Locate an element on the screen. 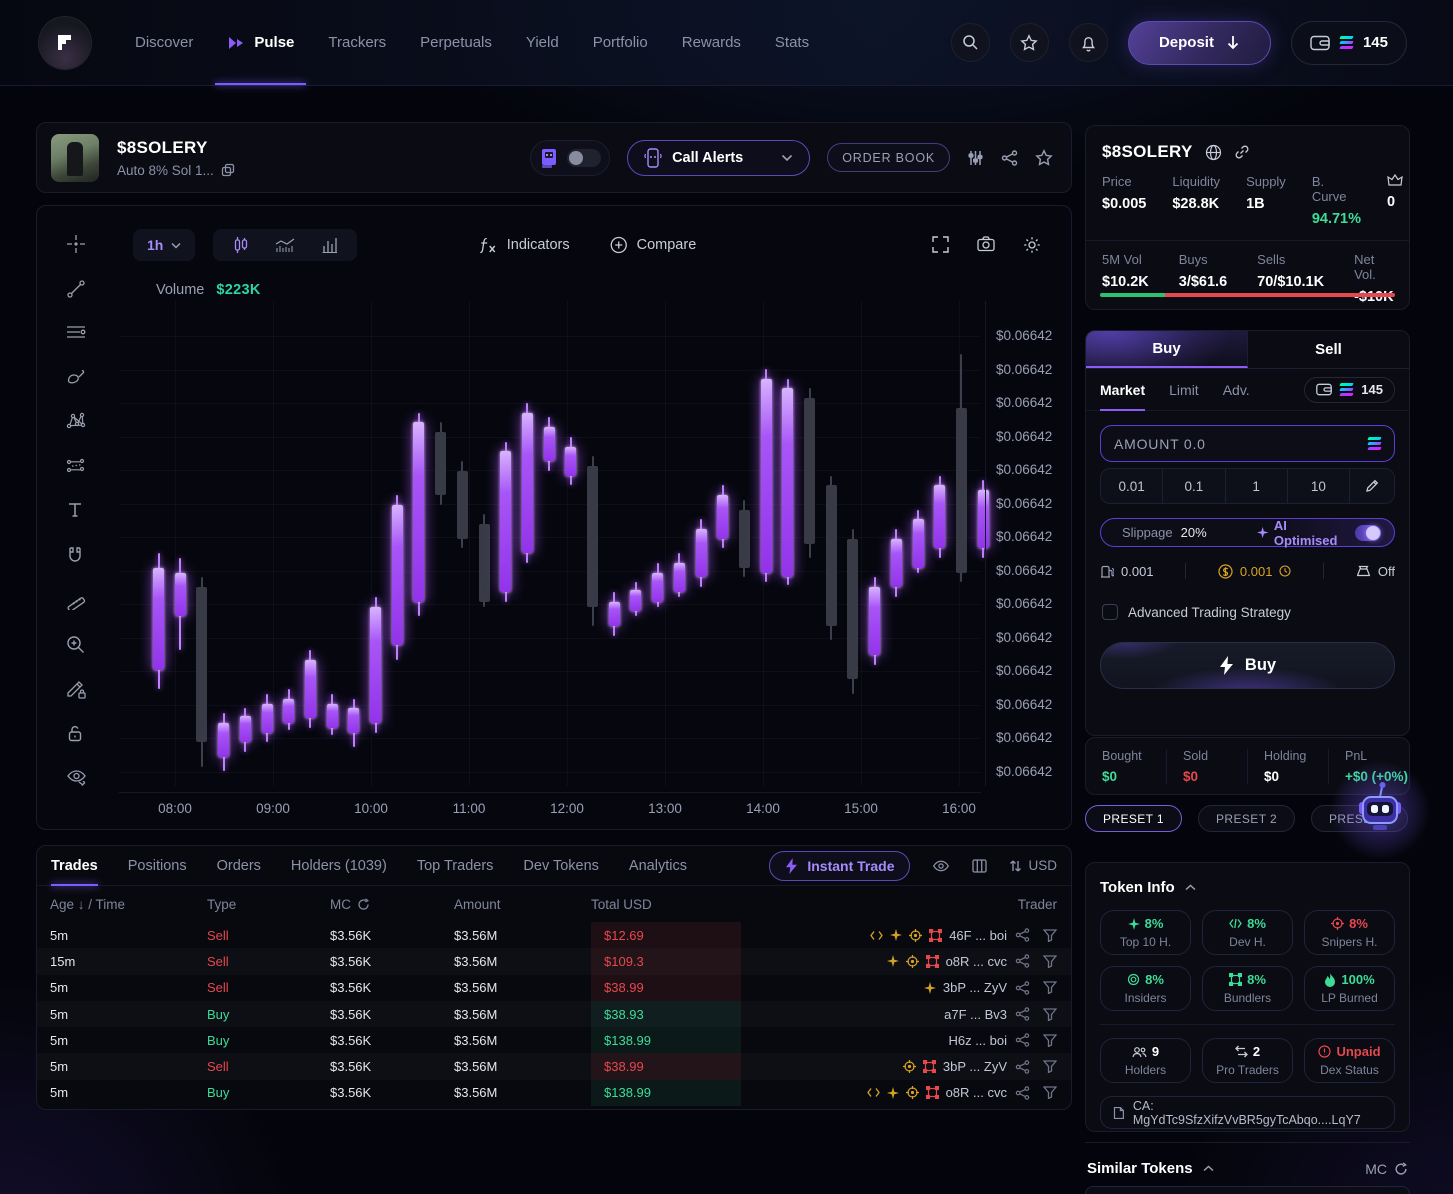  col-trader: Trader is located at coordinates (1037, 904).